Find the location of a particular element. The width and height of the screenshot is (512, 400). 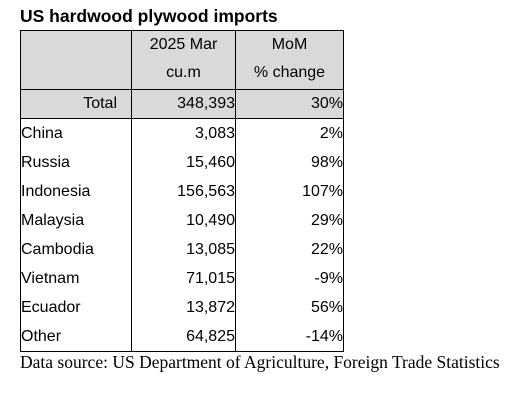

table-row: Malaysia 10,490 29% is located at coordinates (182, 220).